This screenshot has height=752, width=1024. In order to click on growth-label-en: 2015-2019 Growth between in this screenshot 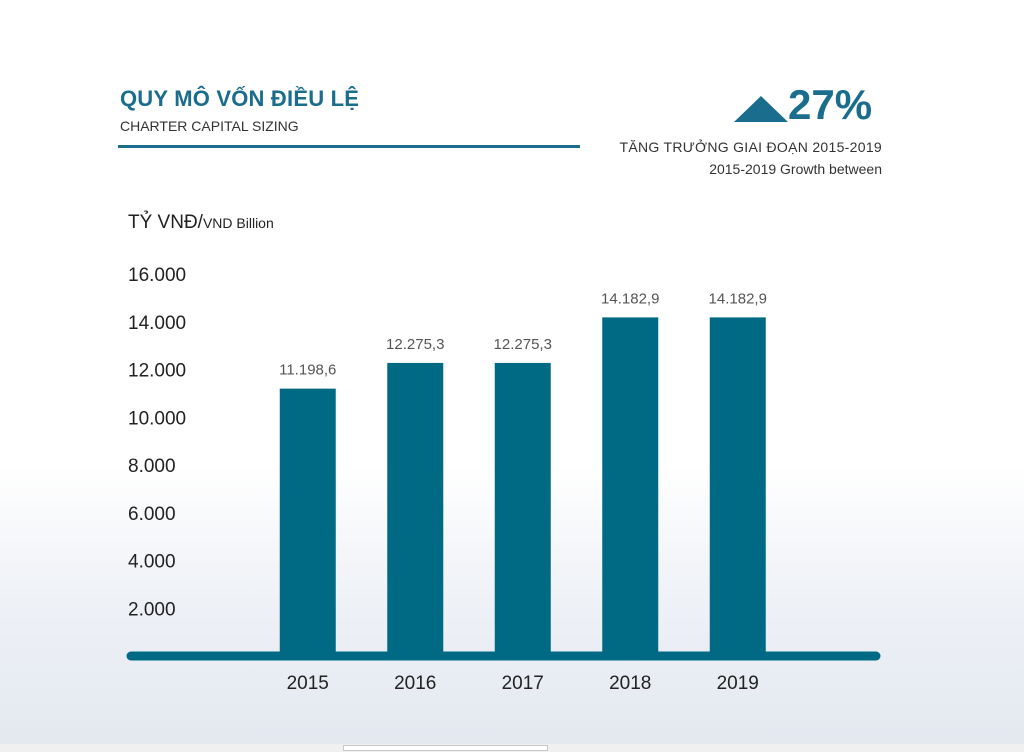, I will do `click(795, 169)`.